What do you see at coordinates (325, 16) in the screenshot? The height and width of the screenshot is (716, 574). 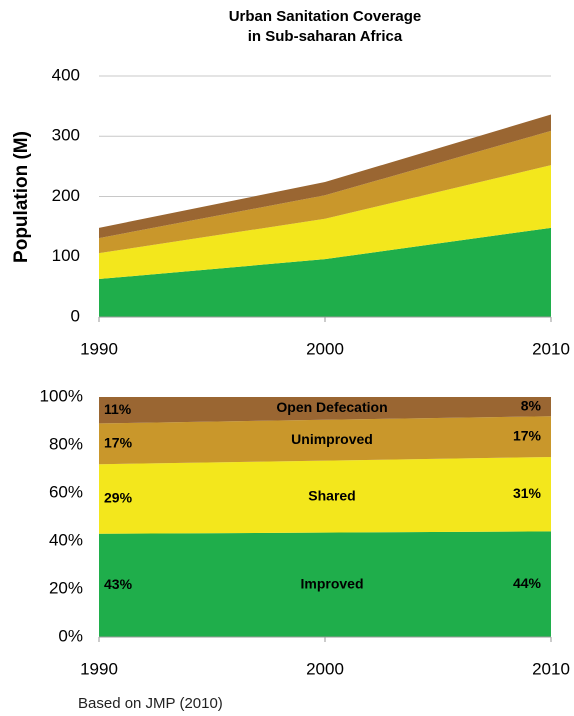 I see `chart-title: Urban Sanitation Coverage` at bounding box center [325, 16].